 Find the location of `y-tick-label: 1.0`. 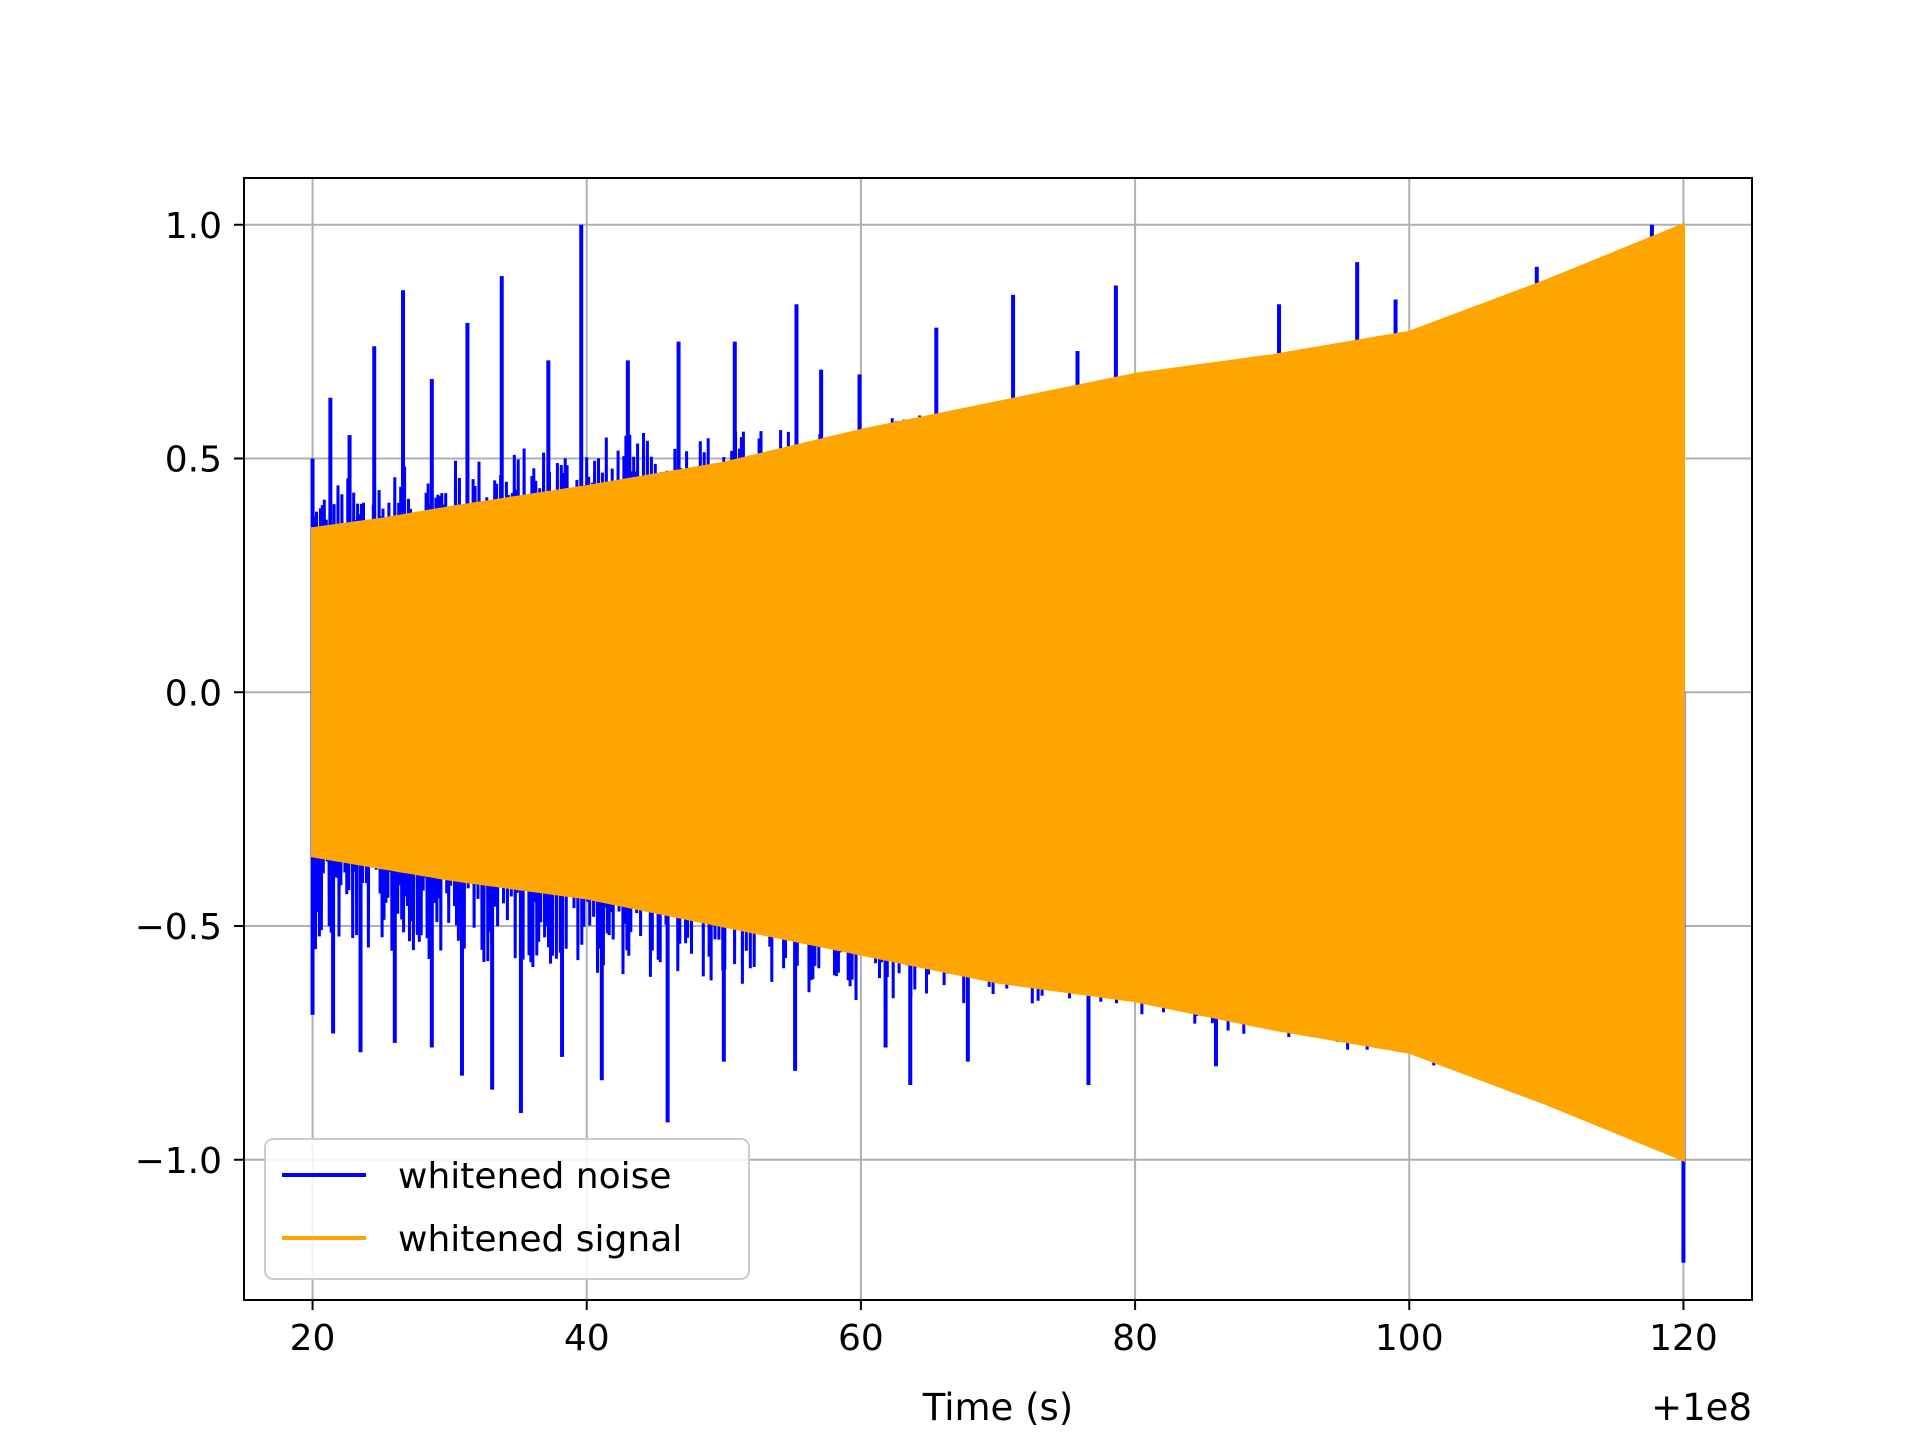

y-tick-label: 1.0 is located at coordinates (193, 226).